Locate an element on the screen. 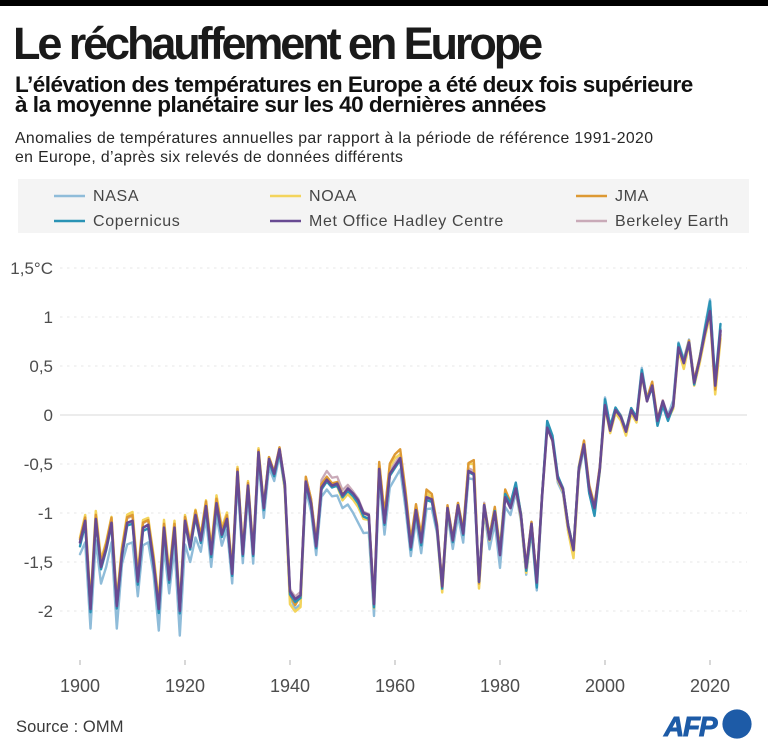 The width and height of the screenshot is (768, 746). svg-text: -2 is located at coordinates (45, 611).